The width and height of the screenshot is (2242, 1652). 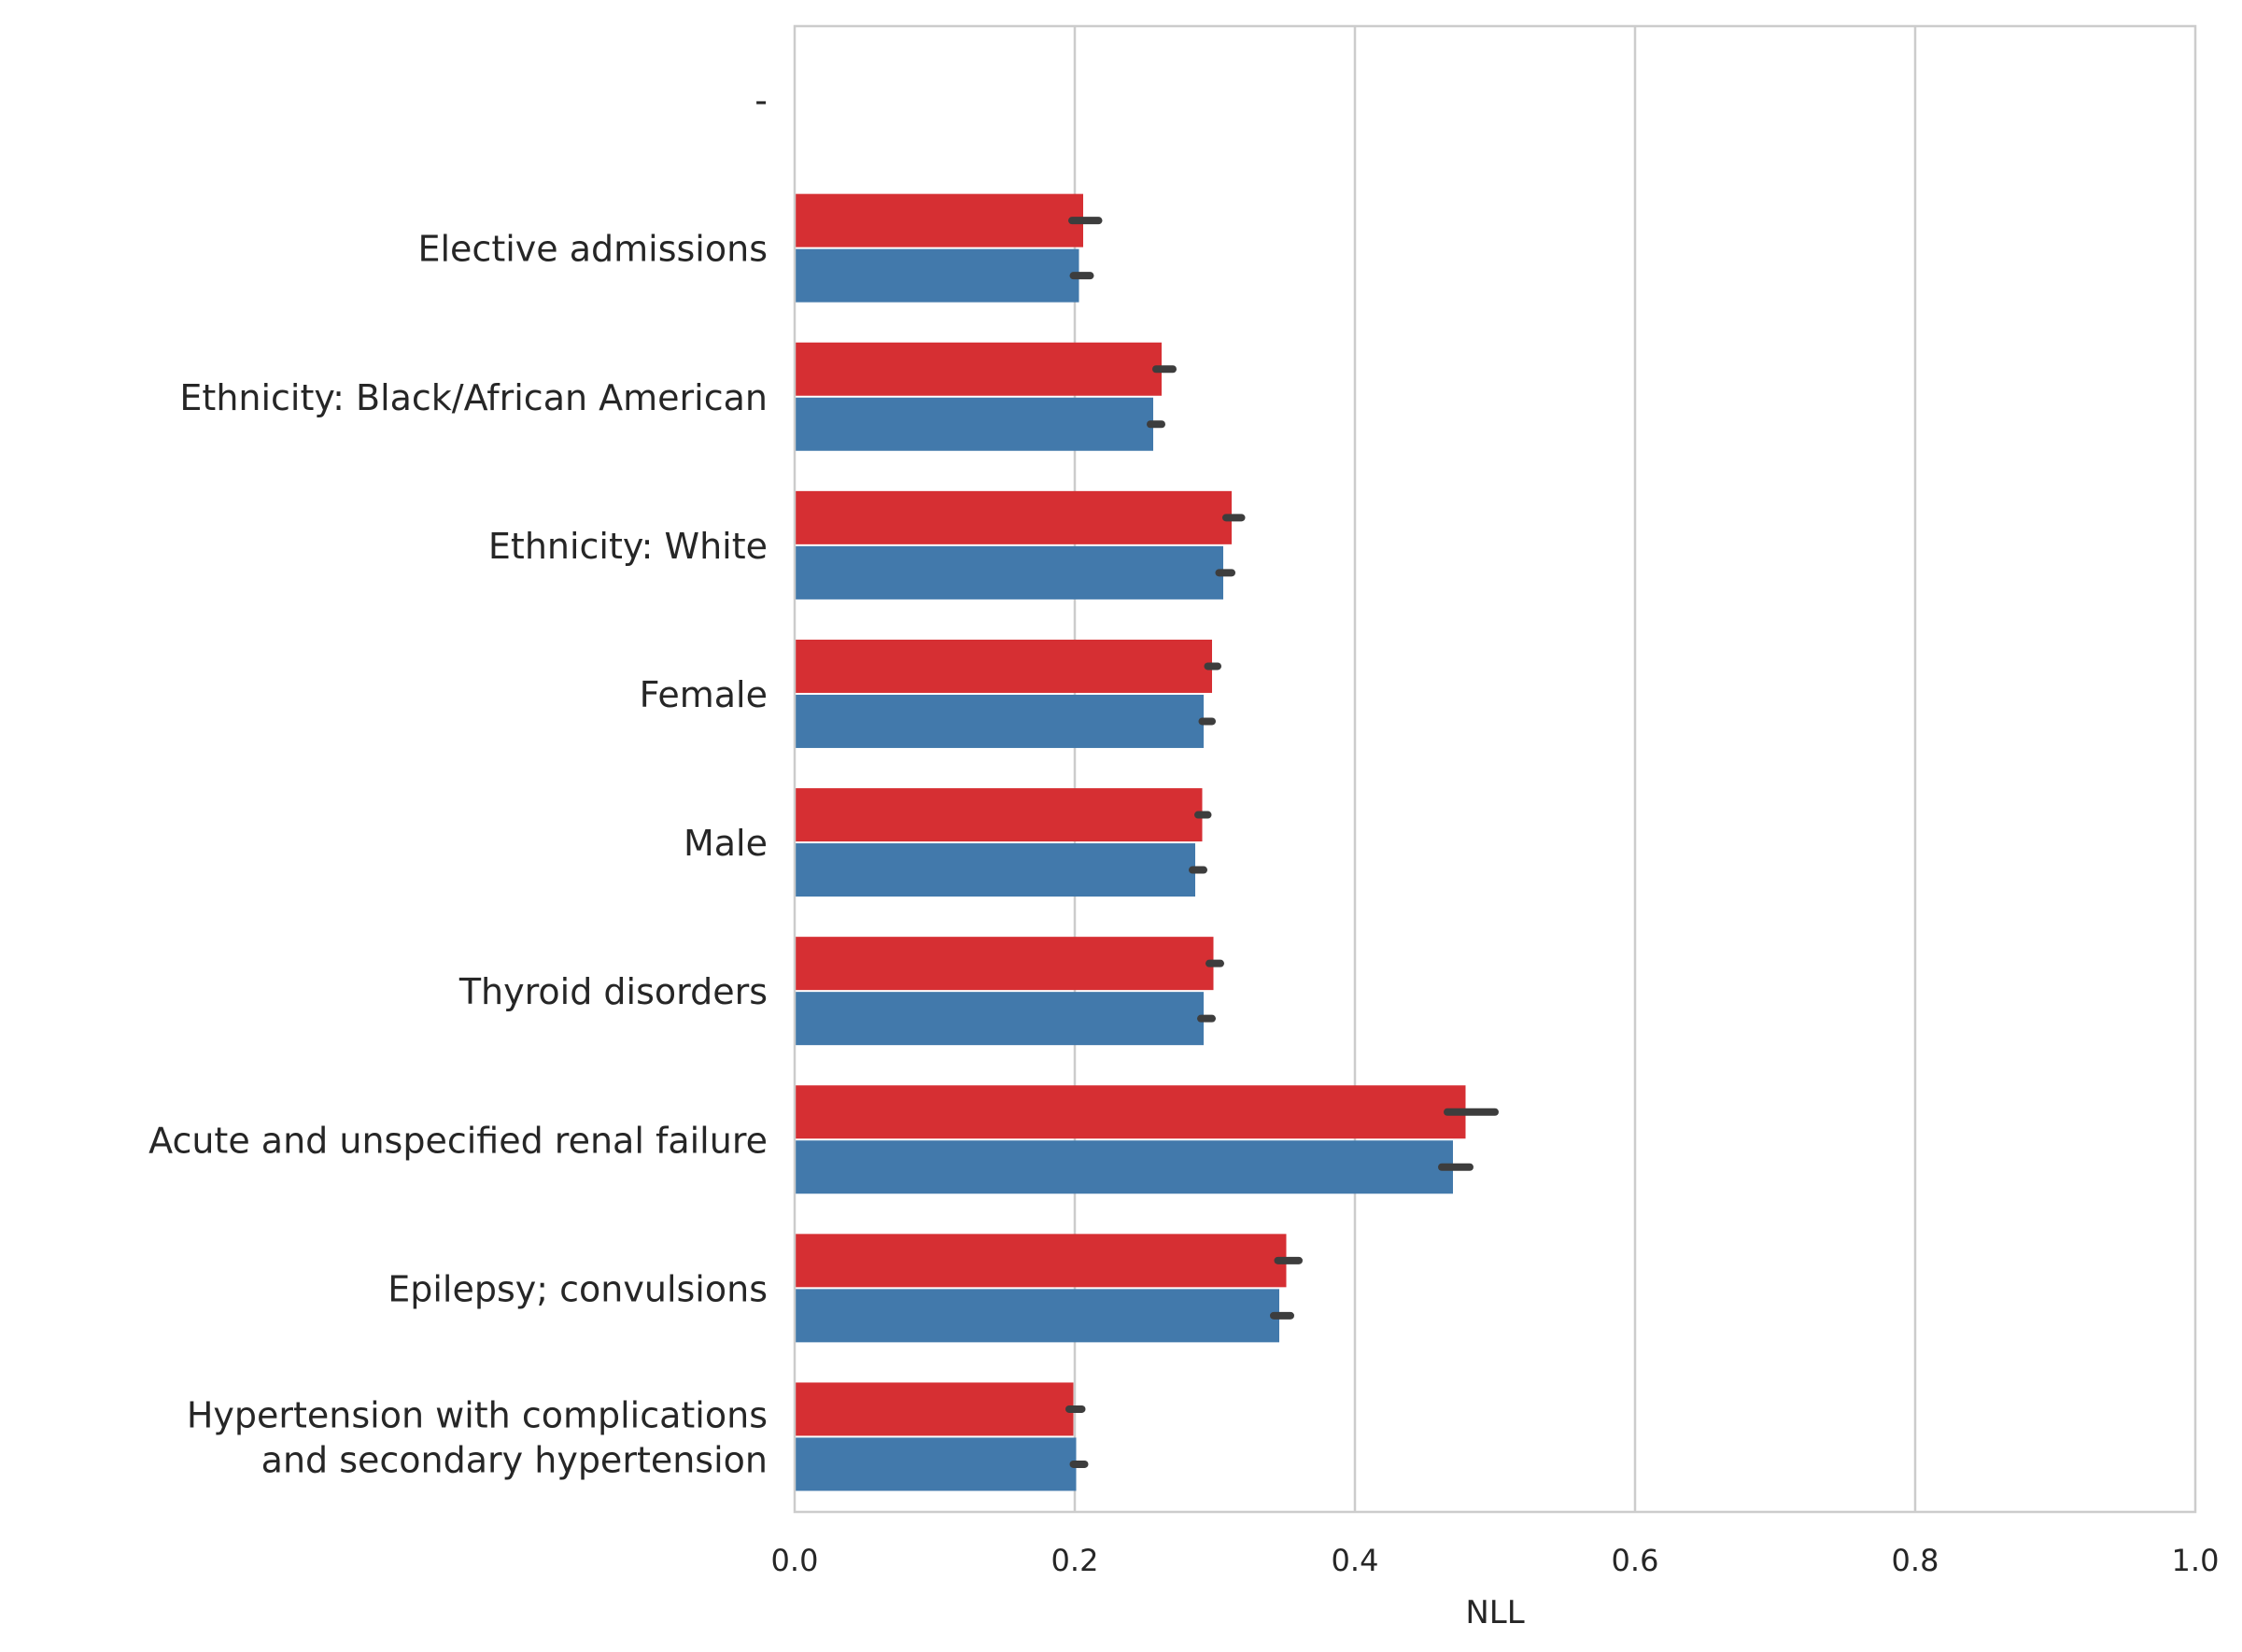 What do you see at coordinates (795, 1560) in the screenshot?
I see `x-tick-label: 0.0` at bounding box center [795, 1560].